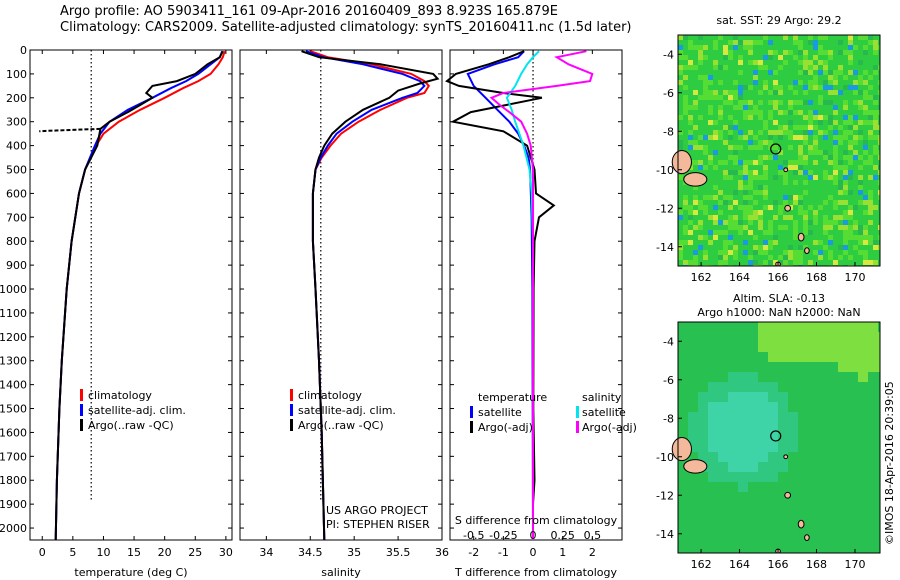  What do you see at coordinates (602, 397) in the screenshot?
I see `legend-label: salinity` at bounding box center [602, 397].